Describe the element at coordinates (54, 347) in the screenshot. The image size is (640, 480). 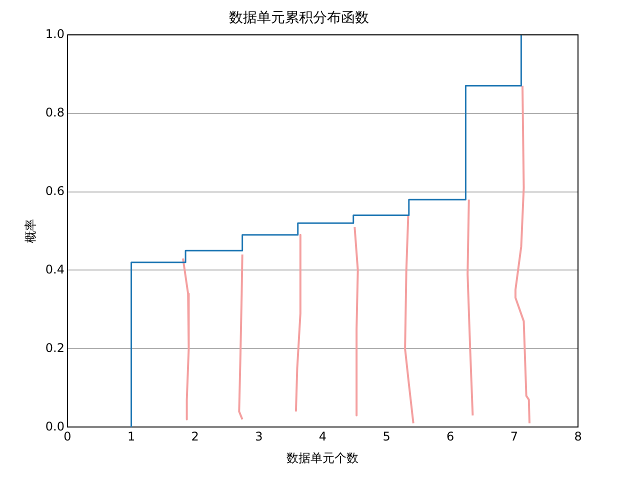
I see `y-tick-label: 0.2` at that location.